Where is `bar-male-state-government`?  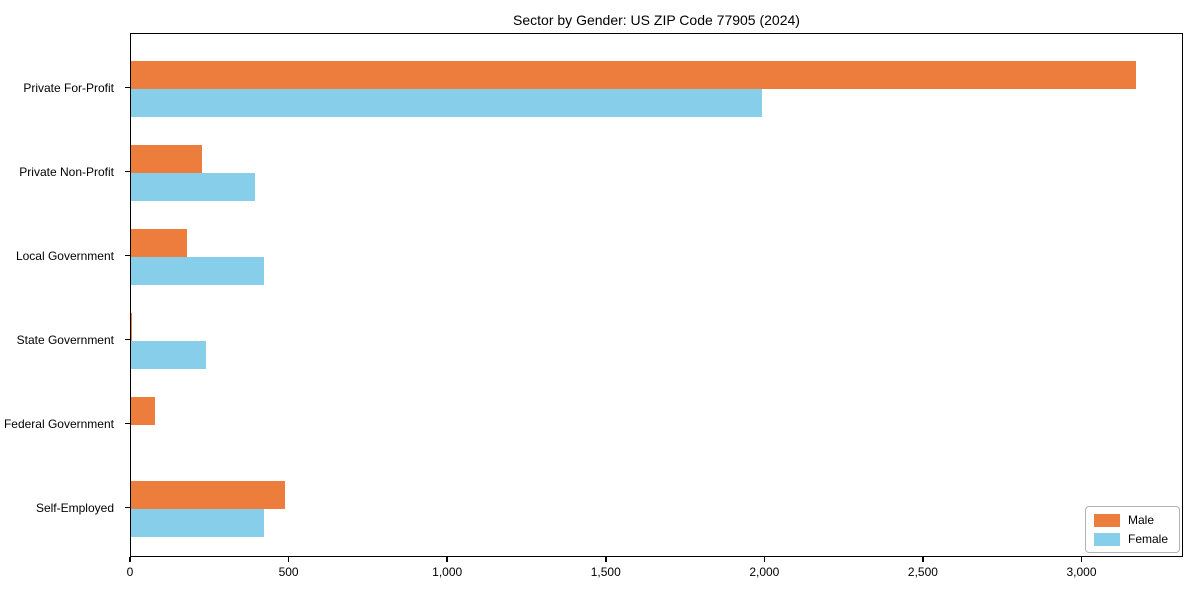
bar-male-state-government is located at coordinates (132, 326).